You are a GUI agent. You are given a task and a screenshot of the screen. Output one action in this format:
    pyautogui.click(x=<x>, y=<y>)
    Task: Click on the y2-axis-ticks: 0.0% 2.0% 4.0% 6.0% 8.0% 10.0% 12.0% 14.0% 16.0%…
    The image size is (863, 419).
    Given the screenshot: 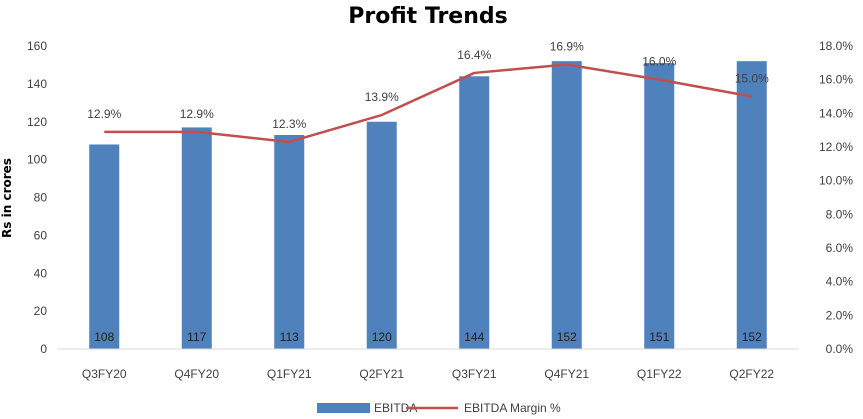 What is the action you would take?
    pyautogui.click(x=836, y=197)
    